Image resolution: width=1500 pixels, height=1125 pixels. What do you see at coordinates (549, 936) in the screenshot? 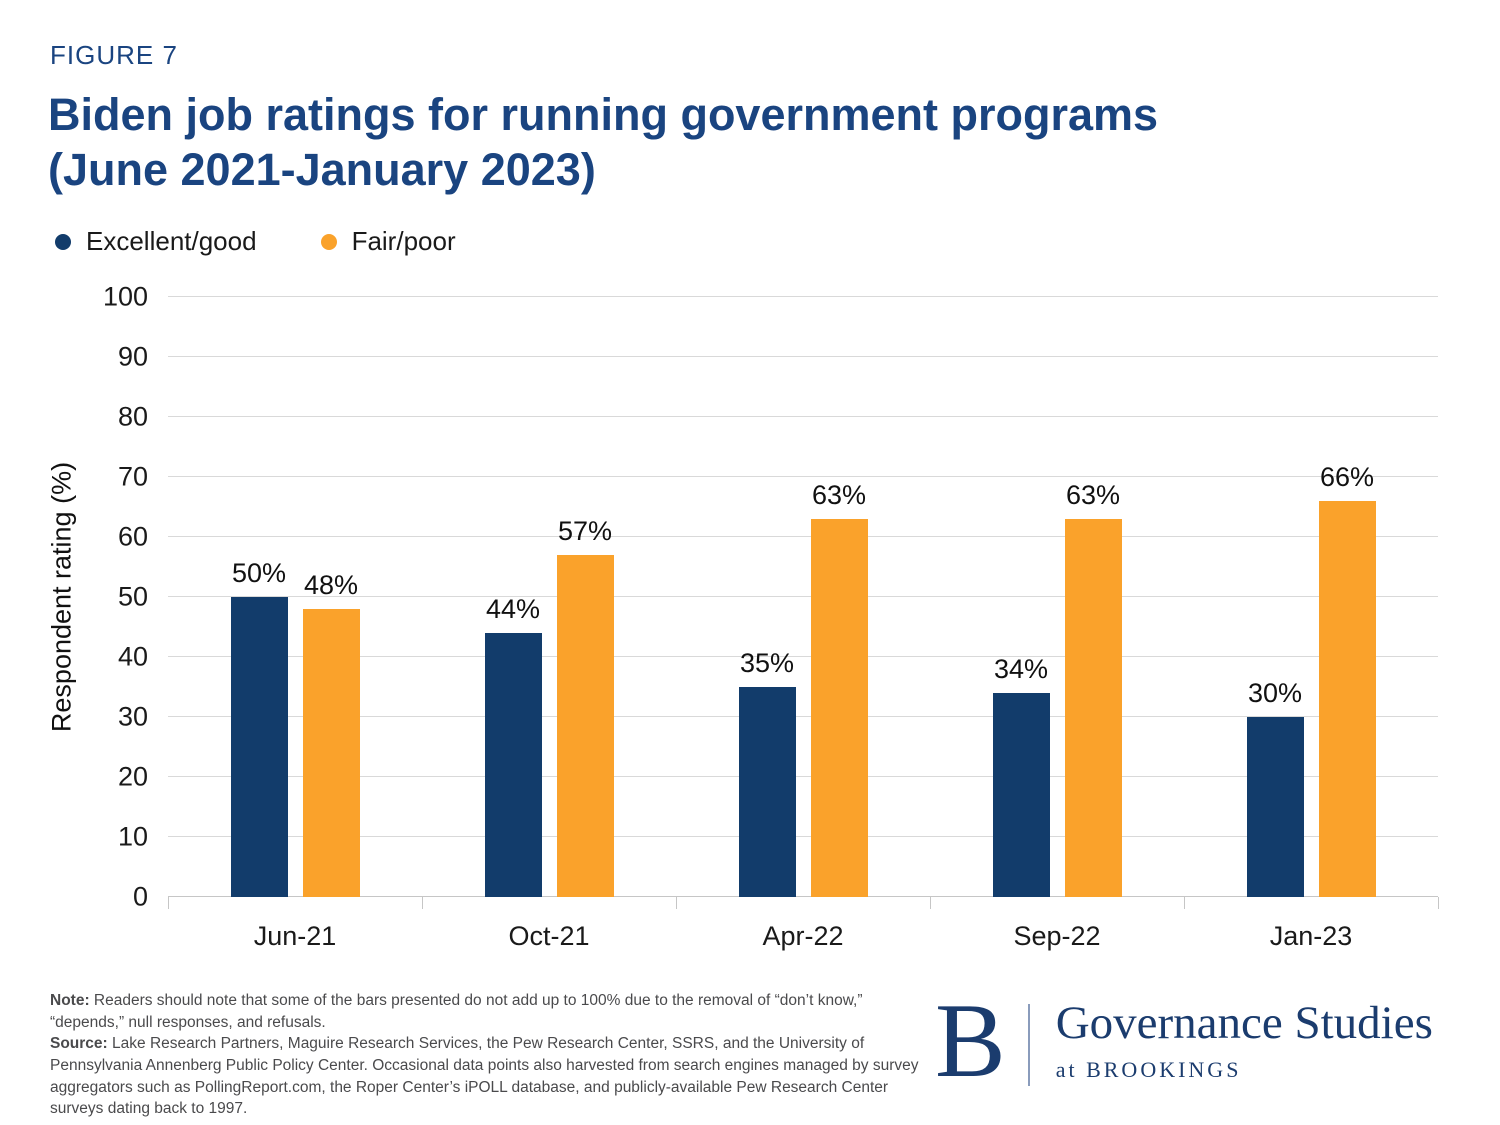
I see `x-axis-label-oct-21: Oct-21` at bounding box center [549, 936].